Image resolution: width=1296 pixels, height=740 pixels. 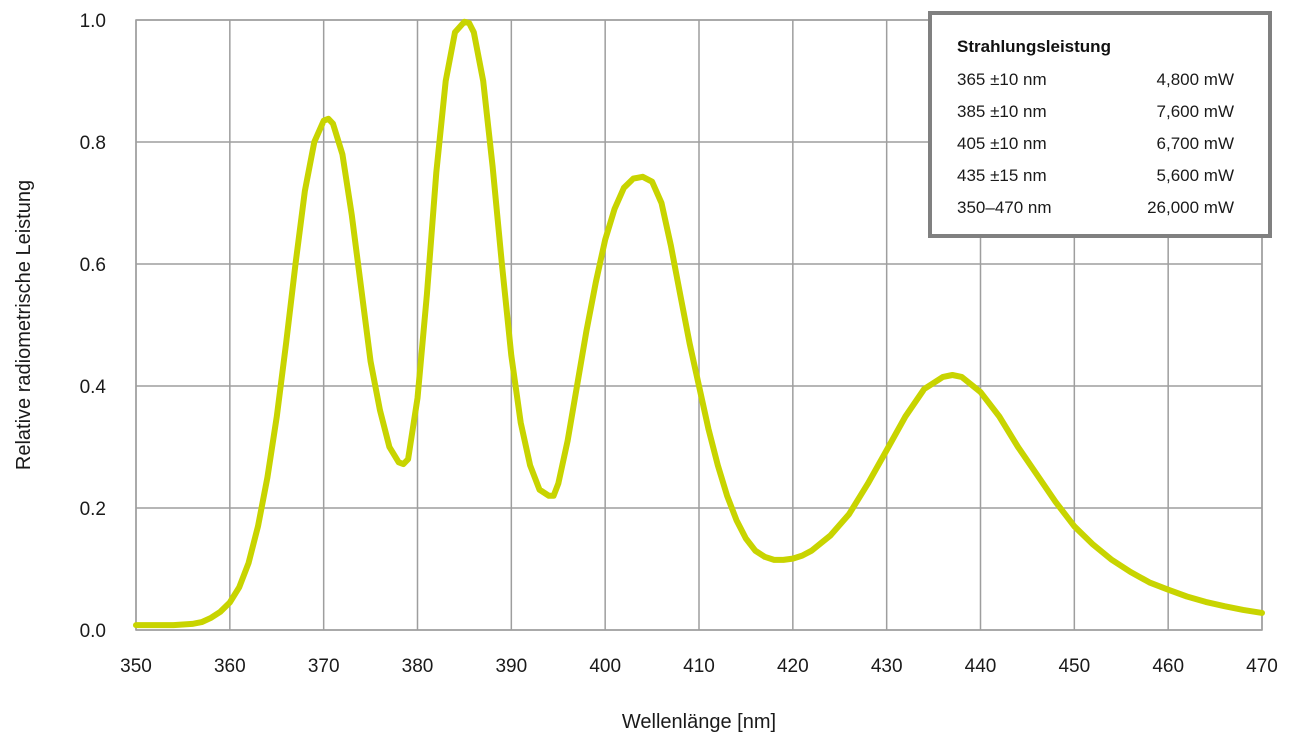 I want to click on legend-row-value: 26,000 mW, so click(x=1190, y=207).